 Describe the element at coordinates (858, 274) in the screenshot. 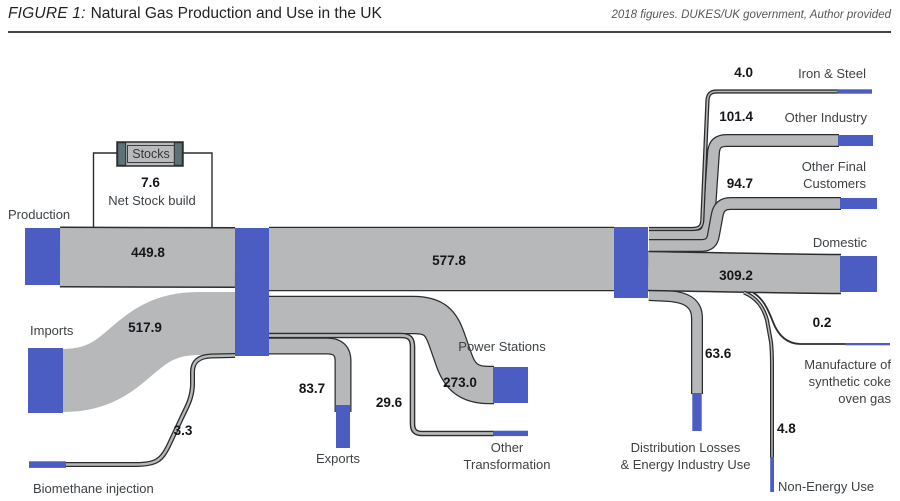

I see `domestic-node` at that location.